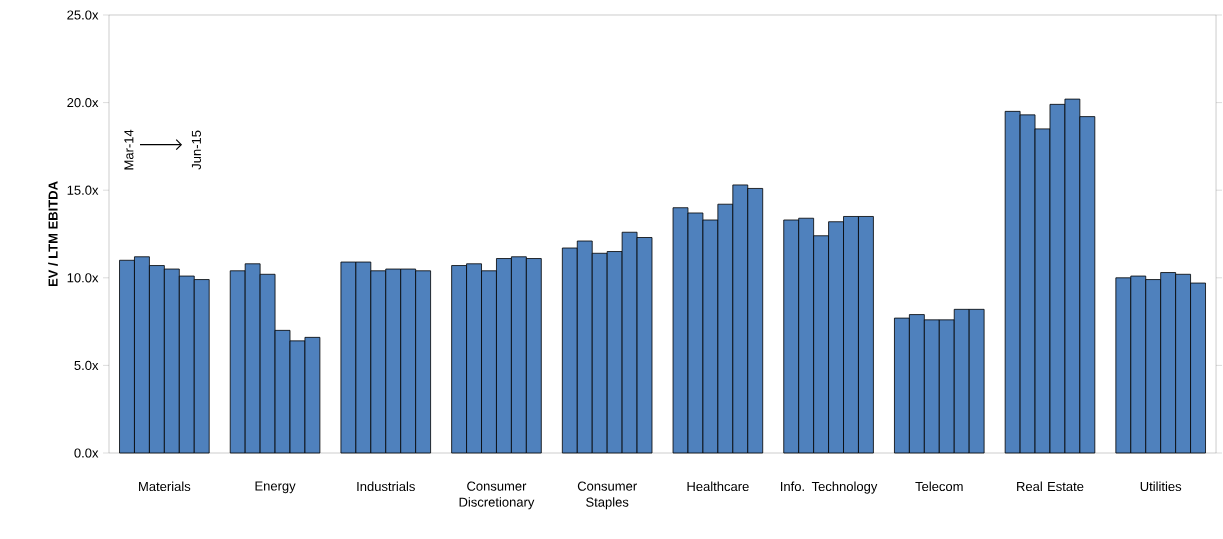 The image size is (1223, 539). What do you see at coordinates (829, 487) in the screenshot?
I see `x-tick-label: Info. Technology` at bounding box center [829, 487].